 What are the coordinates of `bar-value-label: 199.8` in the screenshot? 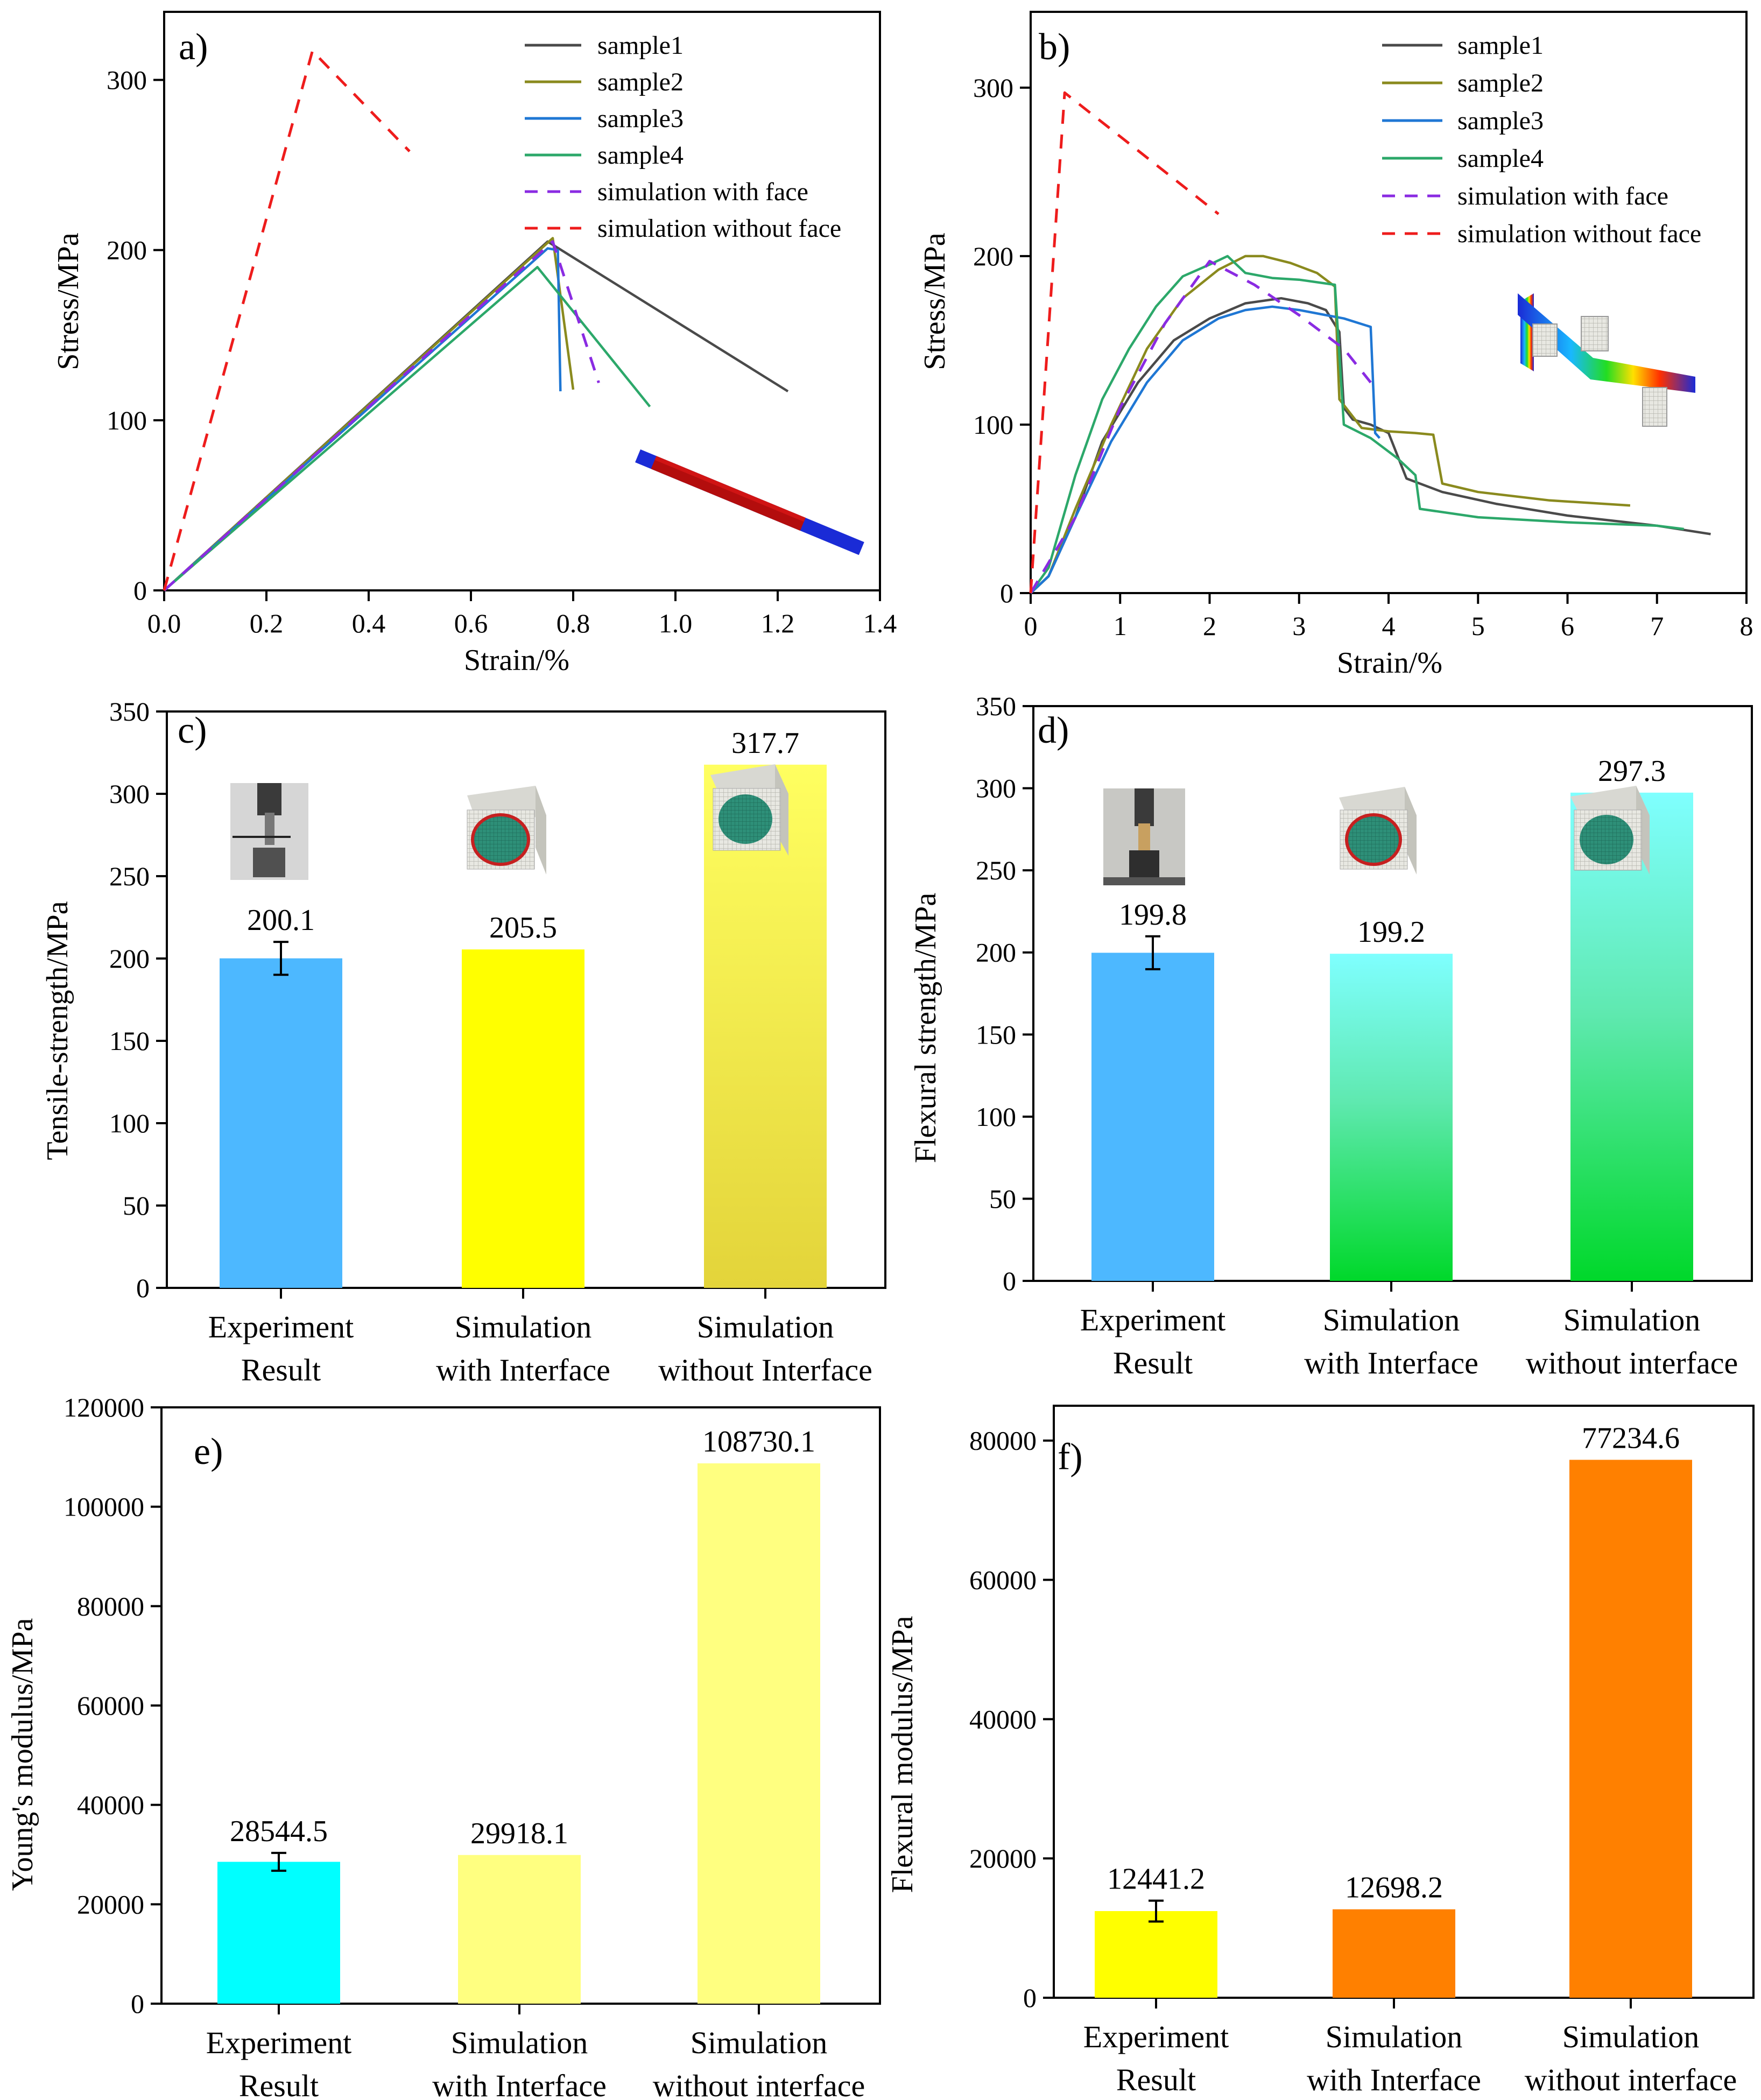 It's located at (1153, 915).